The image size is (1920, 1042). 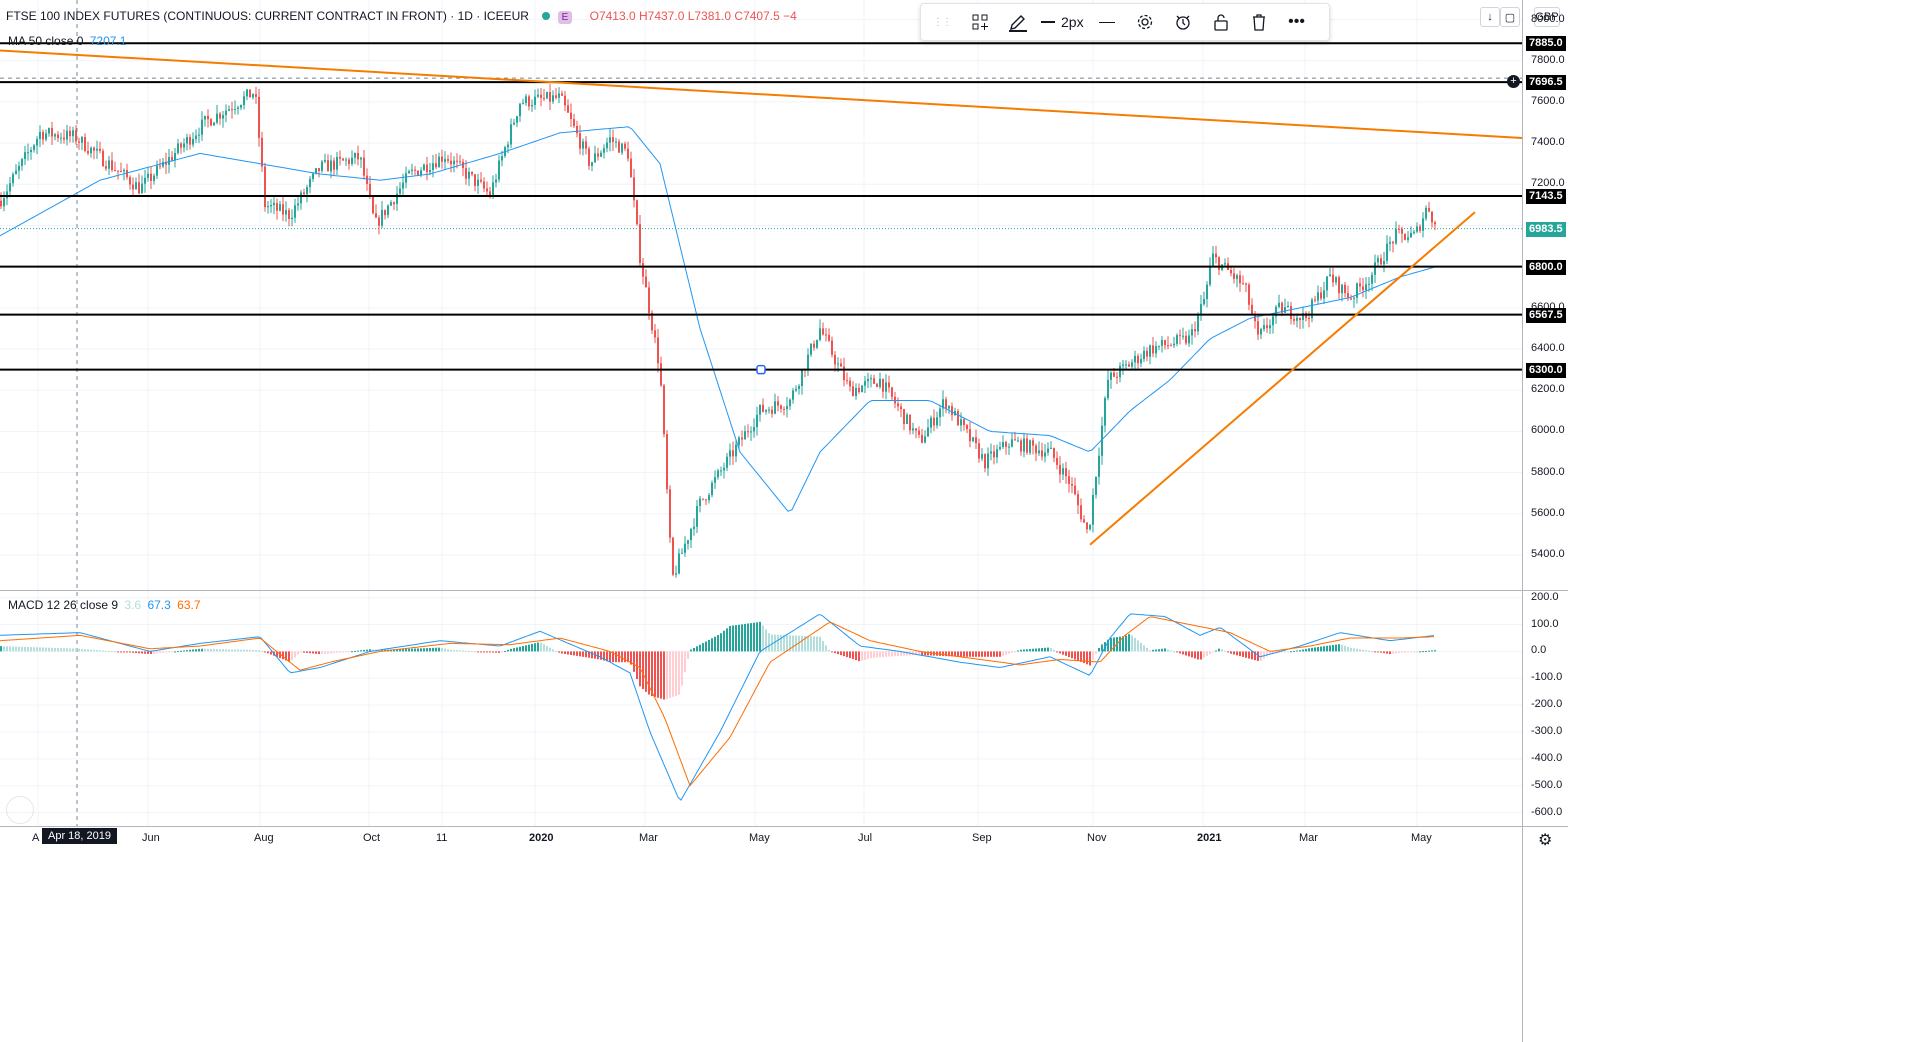 What do you see at coordinates (1547, 677) in the screenshot?
I see `macd-tick-label: -100.0` at bounding box center [1547, 677].